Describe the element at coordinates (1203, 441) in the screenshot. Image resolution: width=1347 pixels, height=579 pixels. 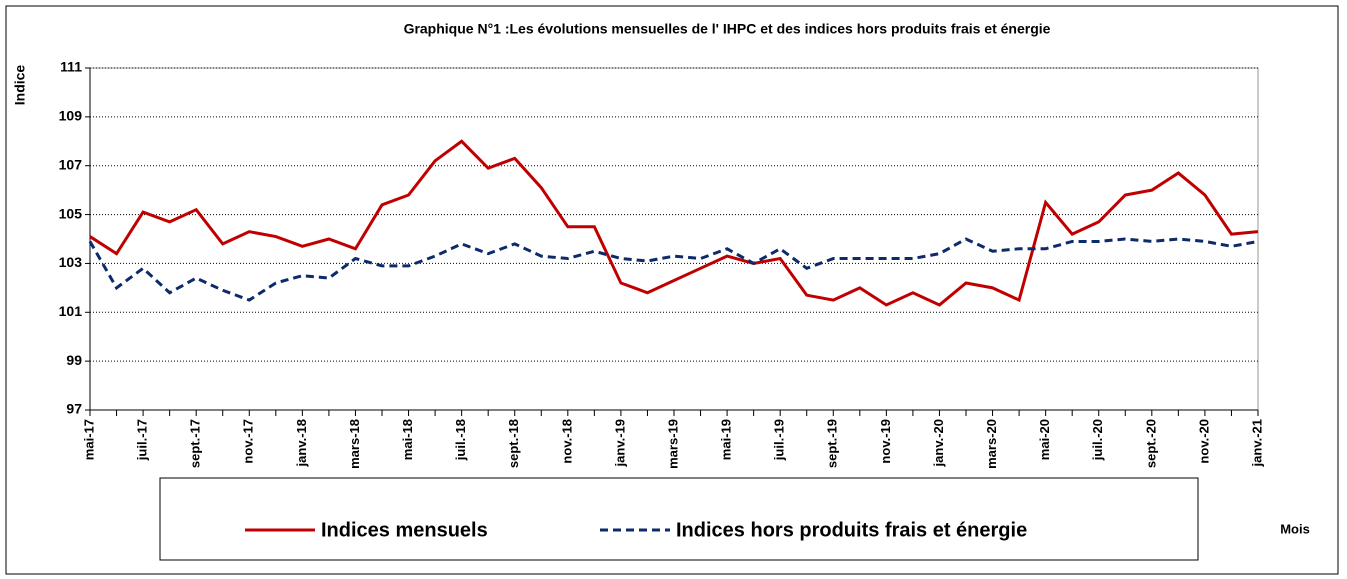
I see `x-tick-label: nov.-20` at that location.